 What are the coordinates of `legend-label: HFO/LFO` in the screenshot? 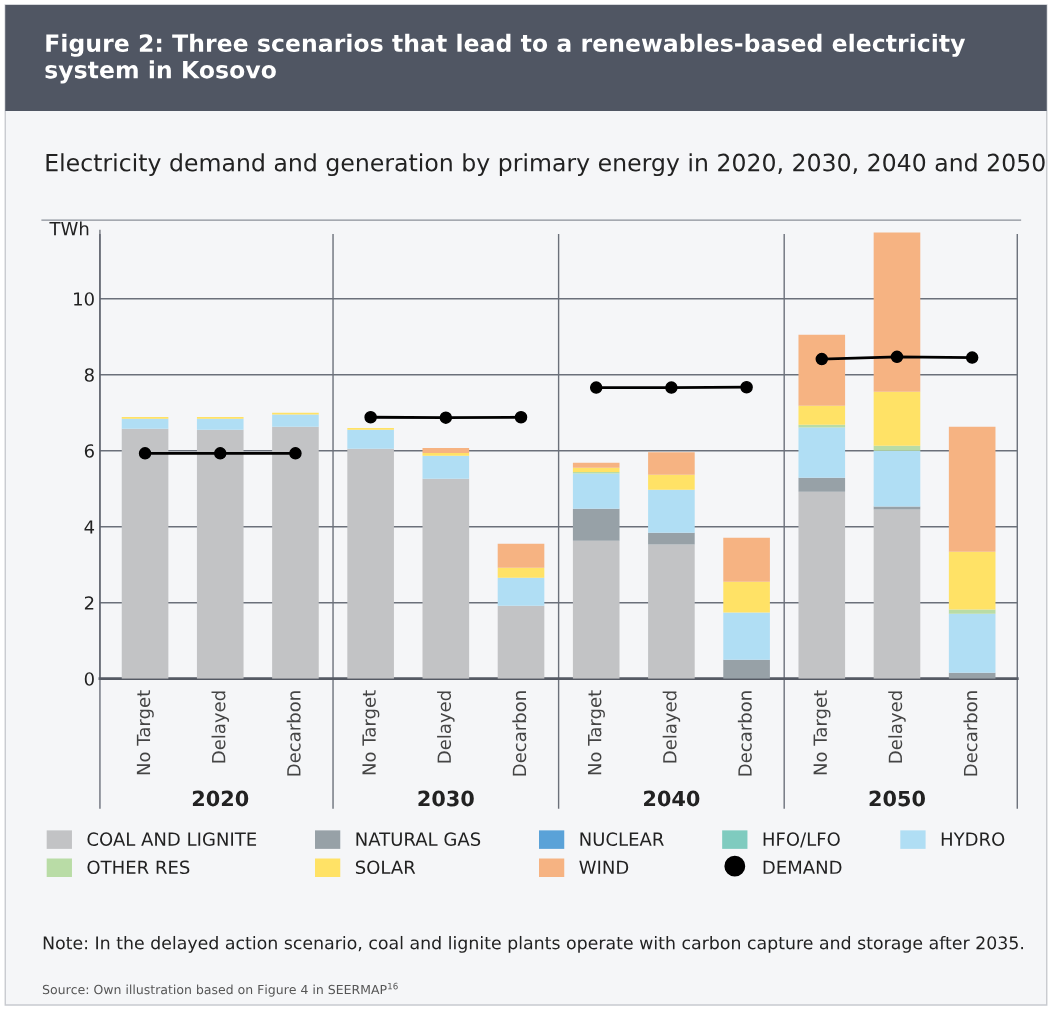 It's located at (801, 840).